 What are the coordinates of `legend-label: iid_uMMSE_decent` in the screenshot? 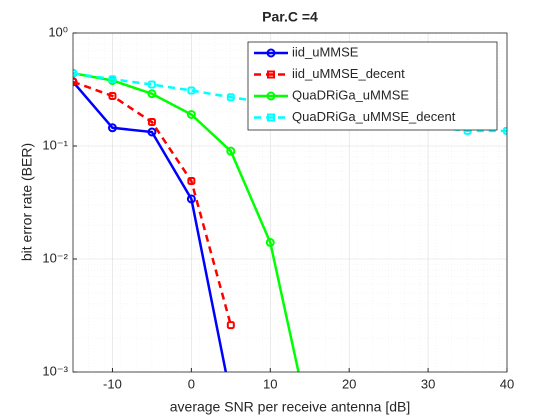 It's located at (348, 73).